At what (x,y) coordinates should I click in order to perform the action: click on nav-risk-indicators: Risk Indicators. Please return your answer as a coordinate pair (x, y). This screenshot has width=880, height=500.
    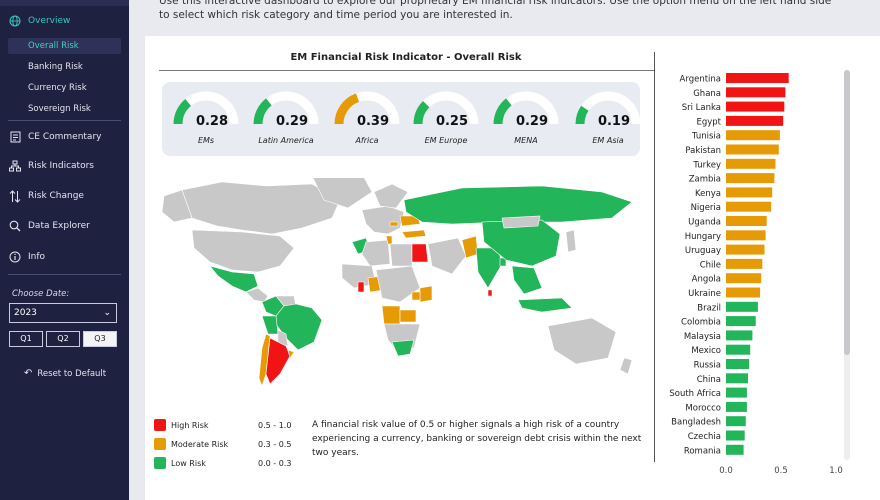
    Looking at the image, I should click on (51, 166).